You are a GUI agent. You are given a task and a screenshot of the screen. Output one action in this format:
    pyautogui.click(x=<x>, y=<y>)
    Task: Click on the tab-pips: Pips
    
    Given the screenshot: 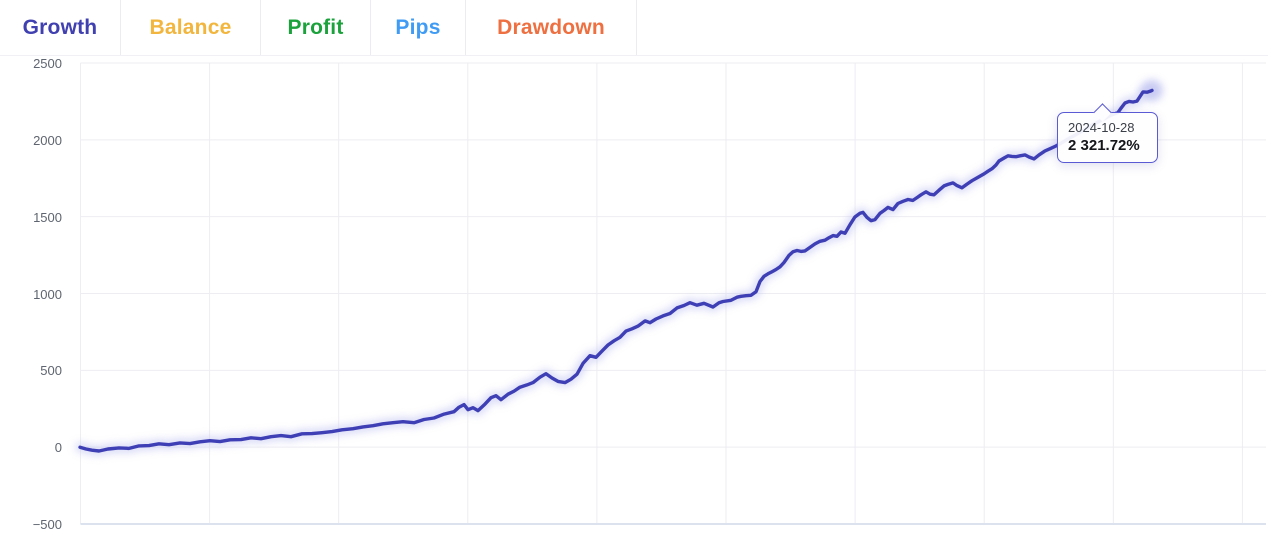 What is the action you would take?
    pyautogui.click(x=418, y=27)
    